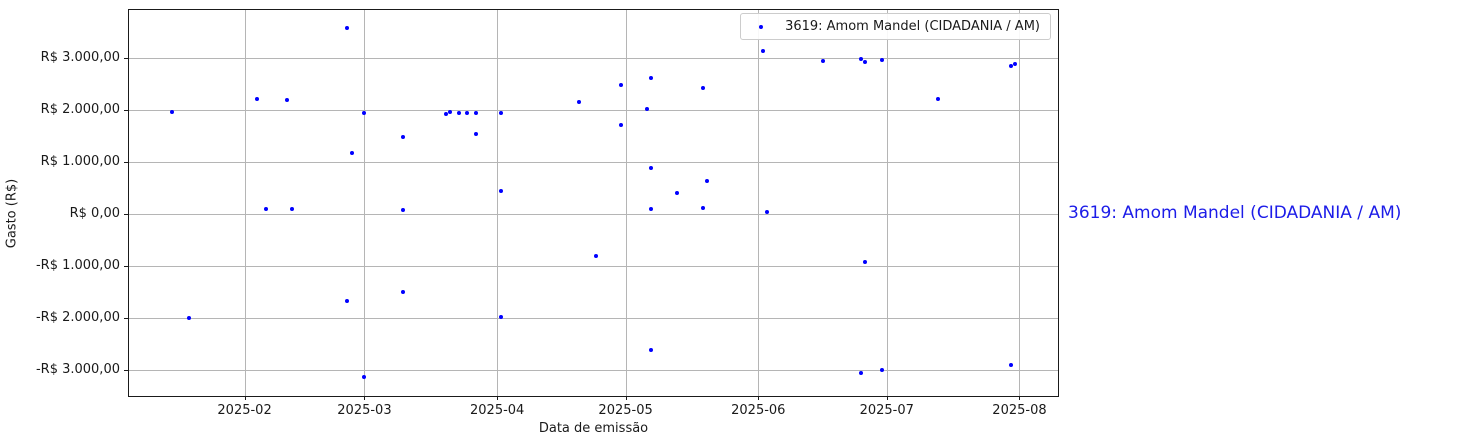 This screenshot has width=1458, height=448. What do you see at coordinates (912, 26) in the screenshot?
I see `legend-label: 3619: Amom Mandel (CIDADANIA / AM)` at bounding box center [912, 26].